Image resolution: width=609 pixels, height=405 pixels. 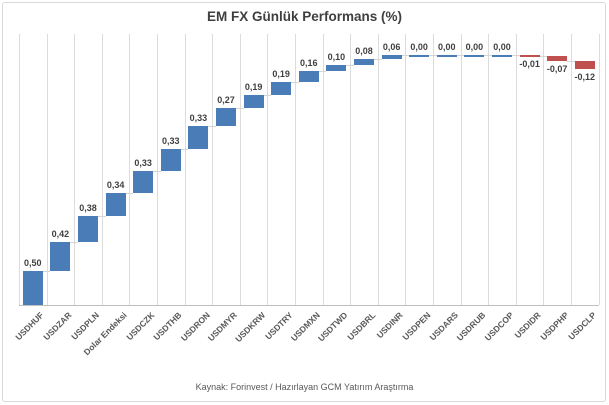 What do you see at coordinates (336, 68) in the screenshot?
I see `waterfall-bar-USDTWD` at bounding box center [336, 68].